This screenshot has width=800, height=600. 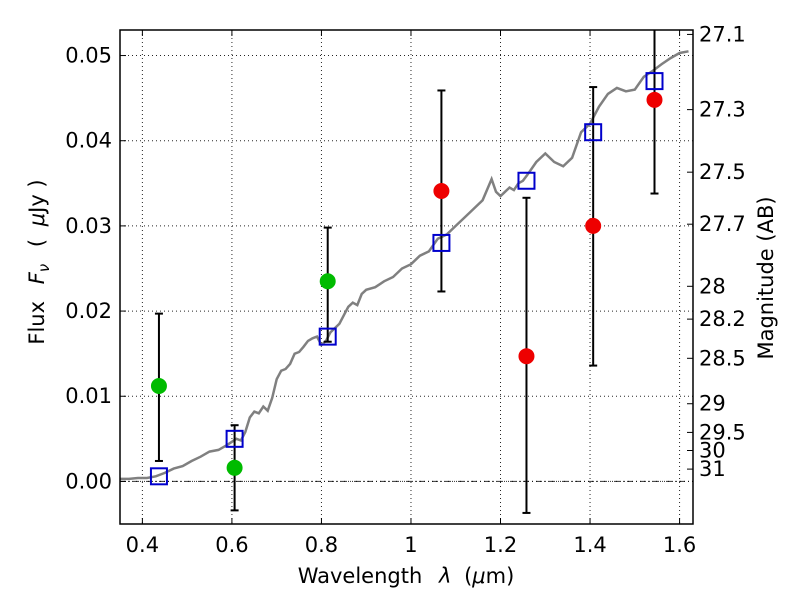 What do you see at coordinates (712, 404) in the screenshot?
I see `magnitude-tick-label: 29` at bounding box center [712, 404].